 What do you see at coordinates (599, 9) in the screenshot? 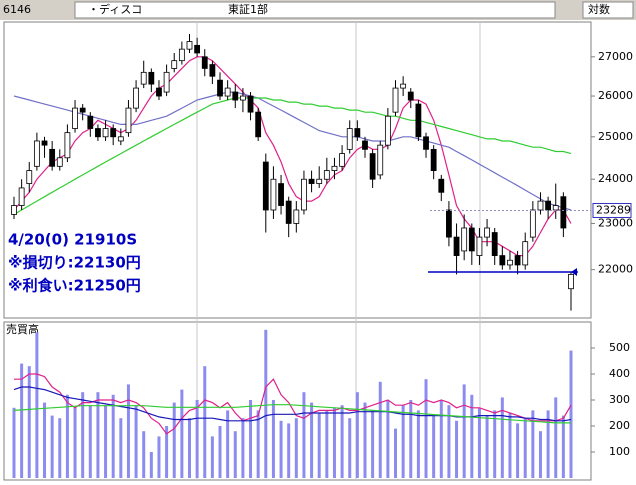
I see `scale-mode: 対数` at bounding box center [599, 9].